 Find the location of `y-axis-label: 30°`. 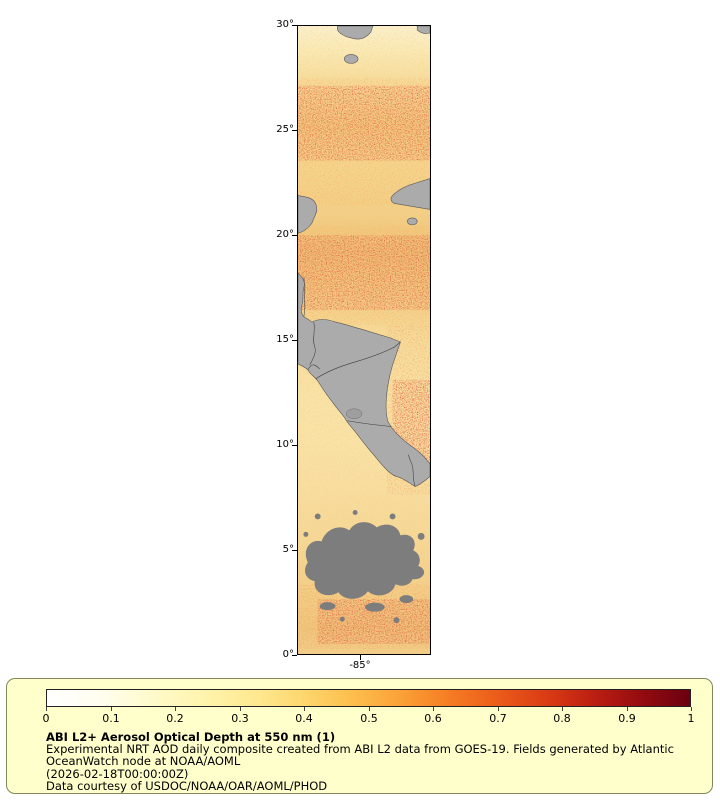

y-axis-label: 30° is located at coordinates (285, 24).